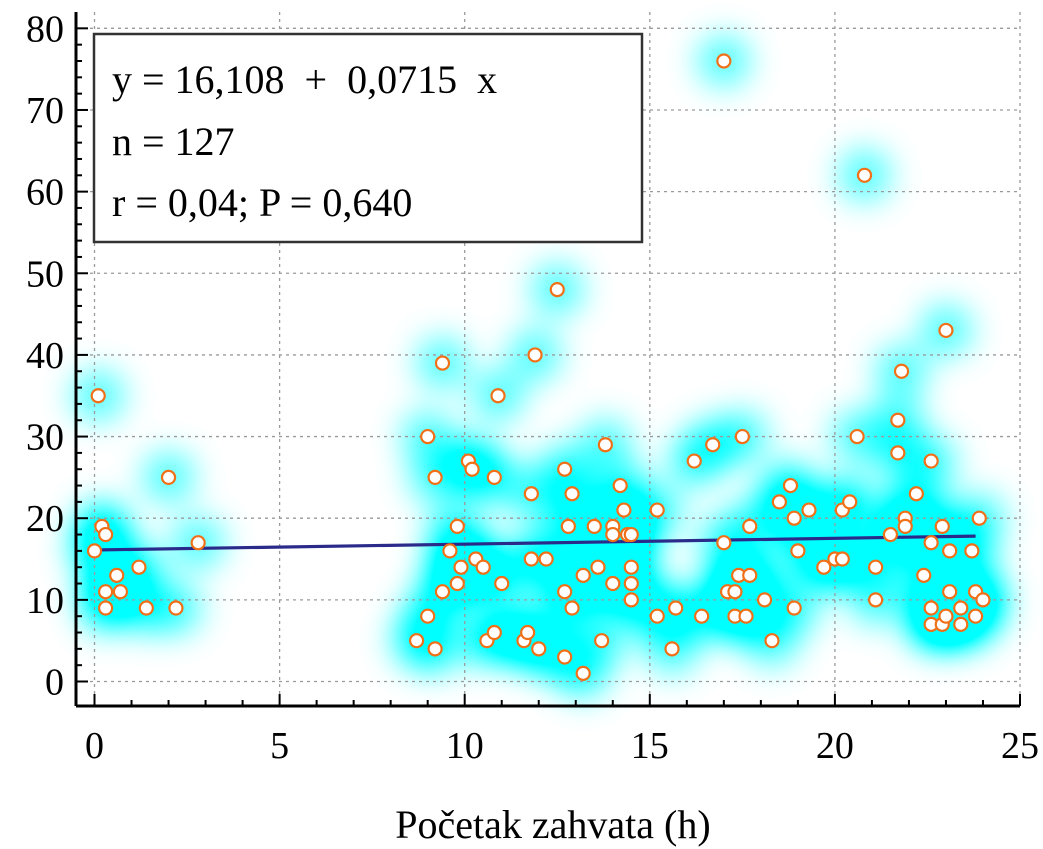 The height and width of the screenshot is (849, 1043). What do you see at coordinates (262, 202) in the screenshot?
I see `correlation-stats: r = 0,04; P = 0,640` at bounding box center [262, 202].